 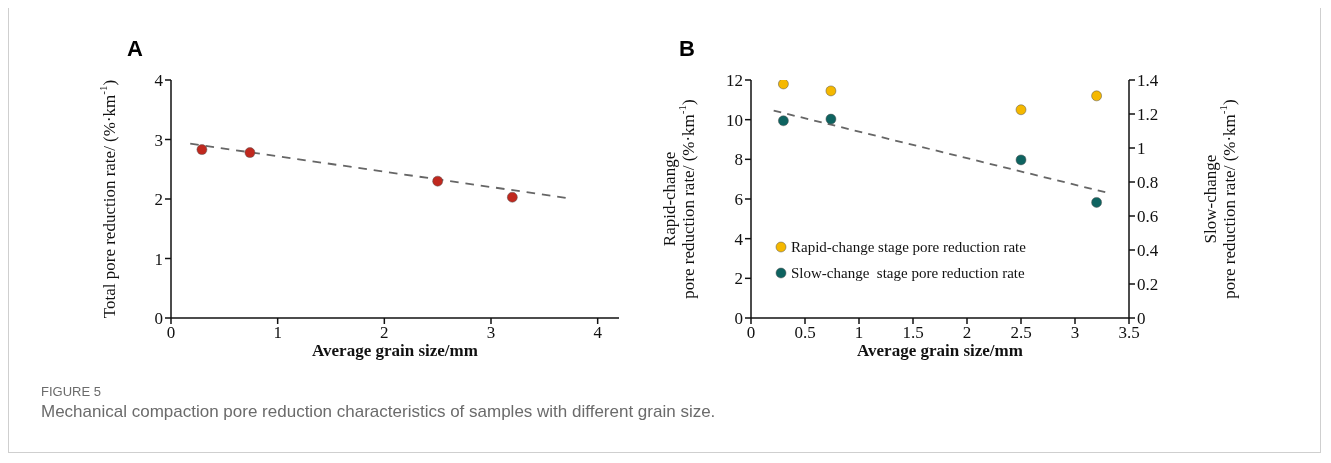 What do you see at coordinates (135, 49) in the screenshot?
I see `chart-title: A` at bounding box center [135, 49].